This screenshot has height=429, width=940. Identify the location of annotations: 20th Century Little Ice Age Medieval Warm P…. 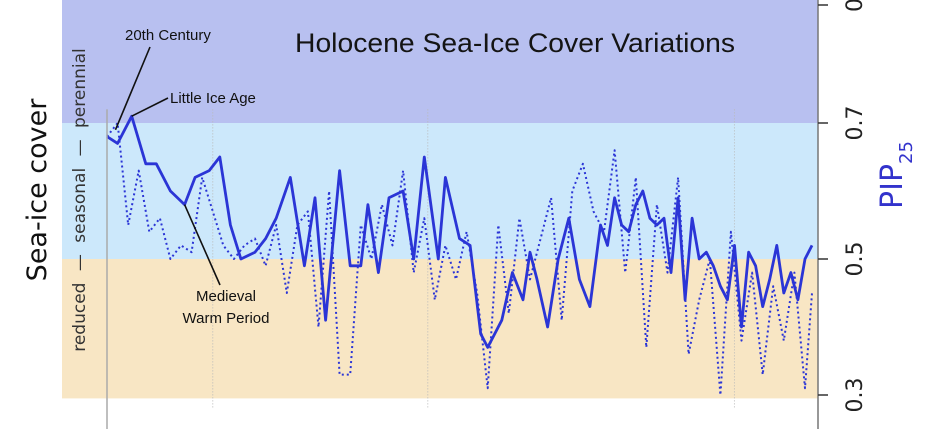
(192, 177).